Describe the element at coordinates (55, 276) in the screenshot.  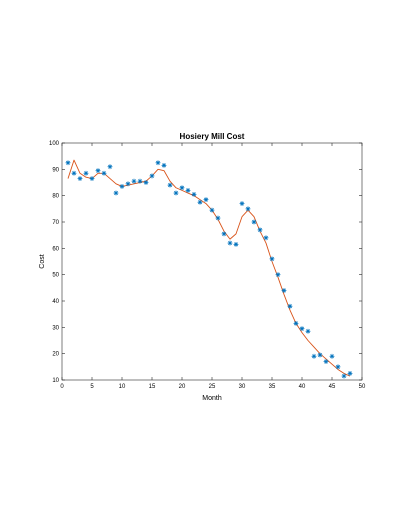
I see `y-tick-label: 50` at that location.